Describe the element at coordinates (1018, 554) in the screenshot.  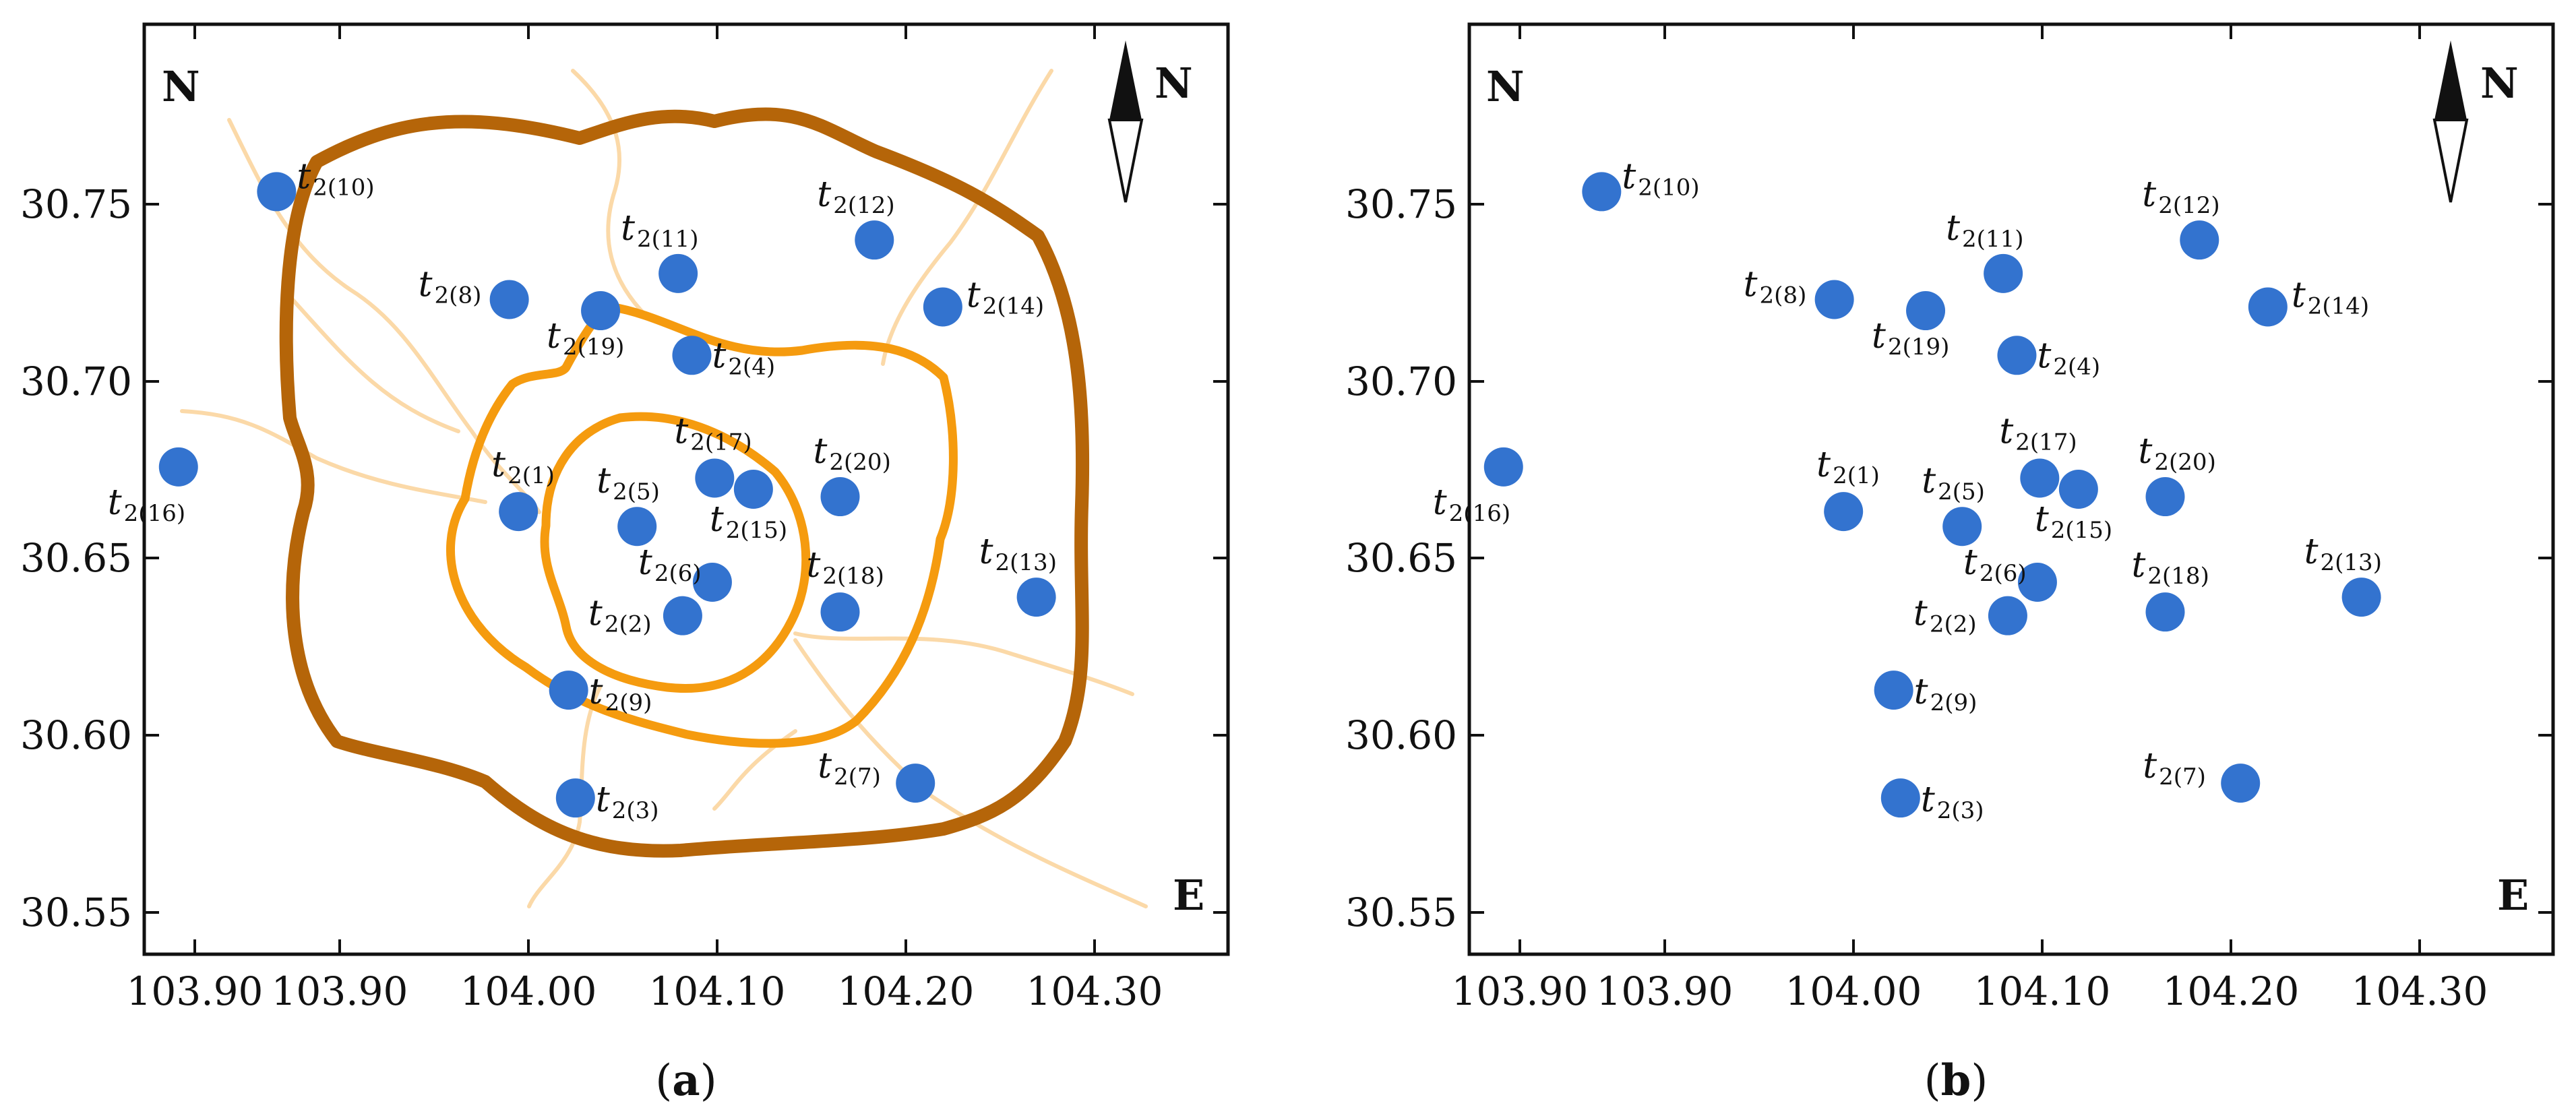
I see `point-label: t2(13)` at that location.